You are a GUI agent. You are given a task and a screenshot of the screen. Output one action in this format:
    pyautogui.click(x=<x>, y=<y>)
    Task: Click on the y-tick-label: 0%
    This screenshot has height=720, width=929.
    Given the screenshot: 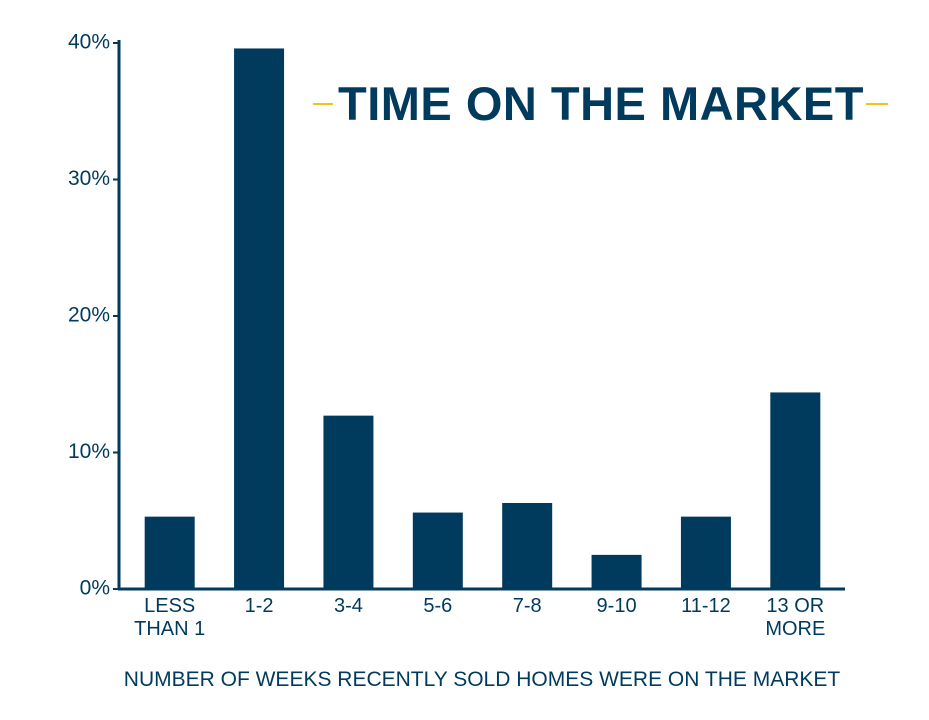 What is the action you would take?
    pyautogui.click(x=95, y=588)
    